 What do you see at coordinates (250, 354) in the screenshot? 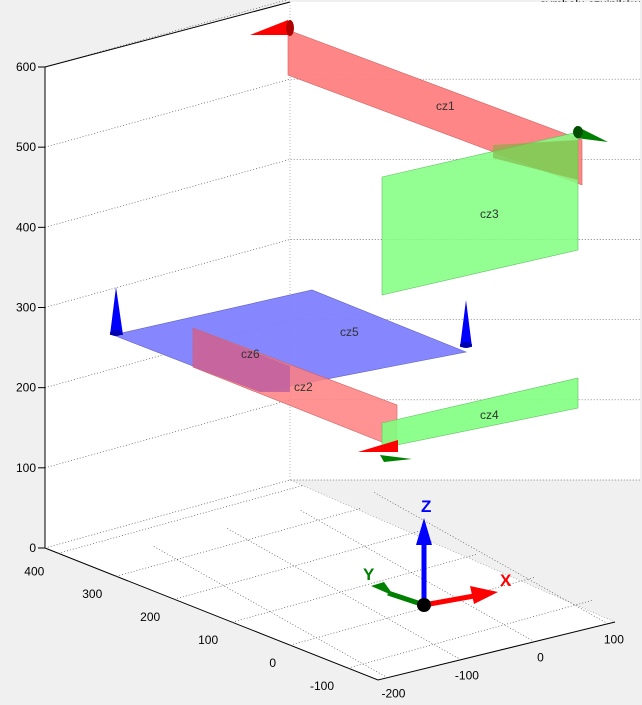
I see `label-cz6: cz6` at bounding box center [250, 354].